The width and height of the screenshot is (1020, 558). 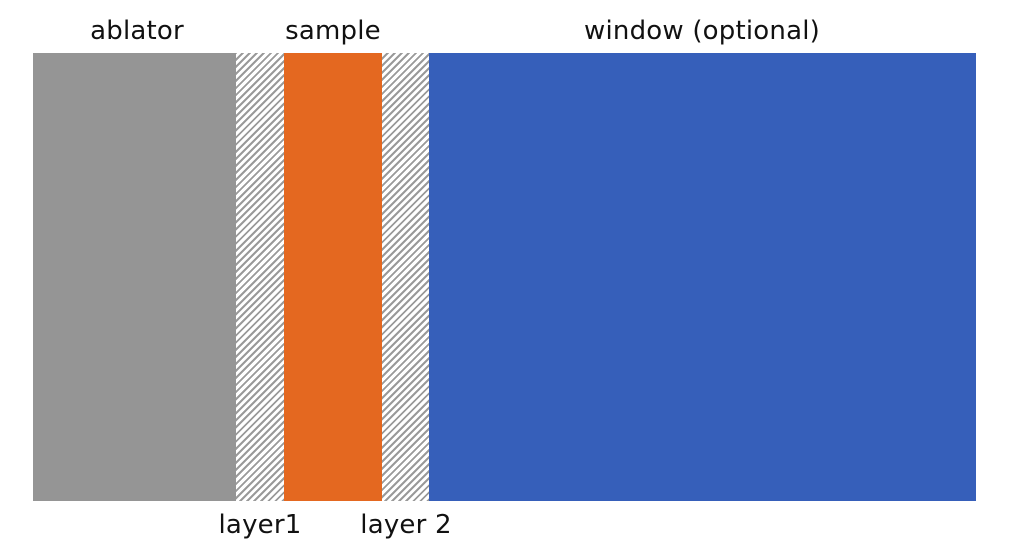 What do you see at coordinates (137, 31) in the screenshot?
I see `ablator-label: ablator` at bounding box center [137, 31].